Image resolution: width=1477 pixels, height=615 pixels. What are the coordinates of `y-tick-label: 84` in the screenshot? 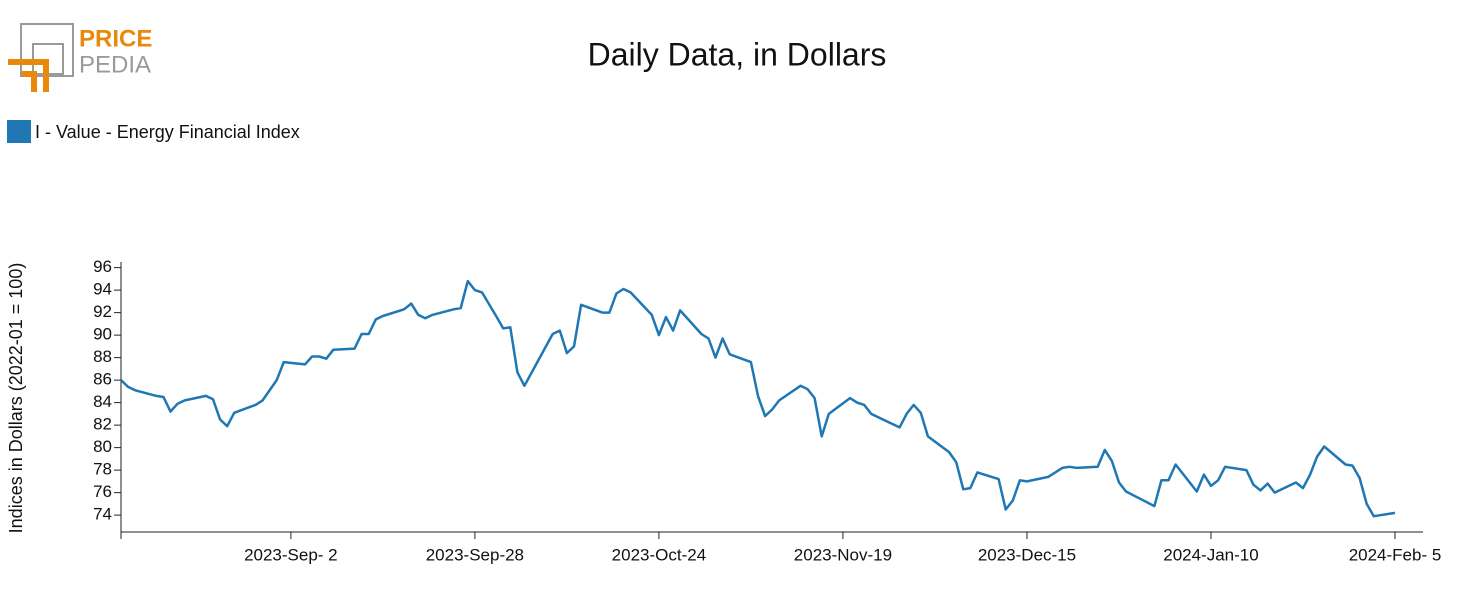 It's located at (102, 401).